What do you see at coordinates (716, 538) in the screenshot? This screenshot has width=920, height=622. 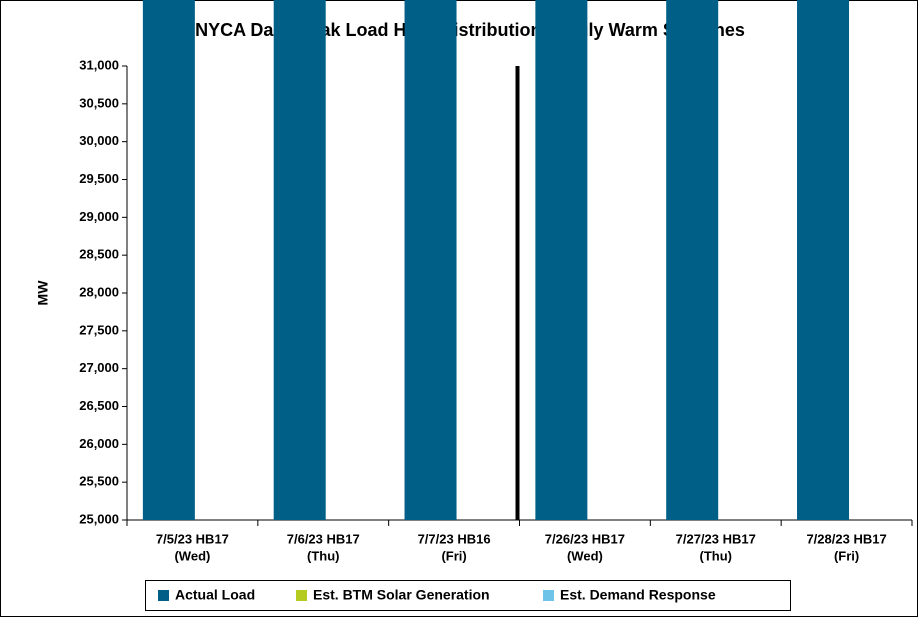 I see `x-tick-label: 7/27/23 HB17` at bounding box center [716, 538].